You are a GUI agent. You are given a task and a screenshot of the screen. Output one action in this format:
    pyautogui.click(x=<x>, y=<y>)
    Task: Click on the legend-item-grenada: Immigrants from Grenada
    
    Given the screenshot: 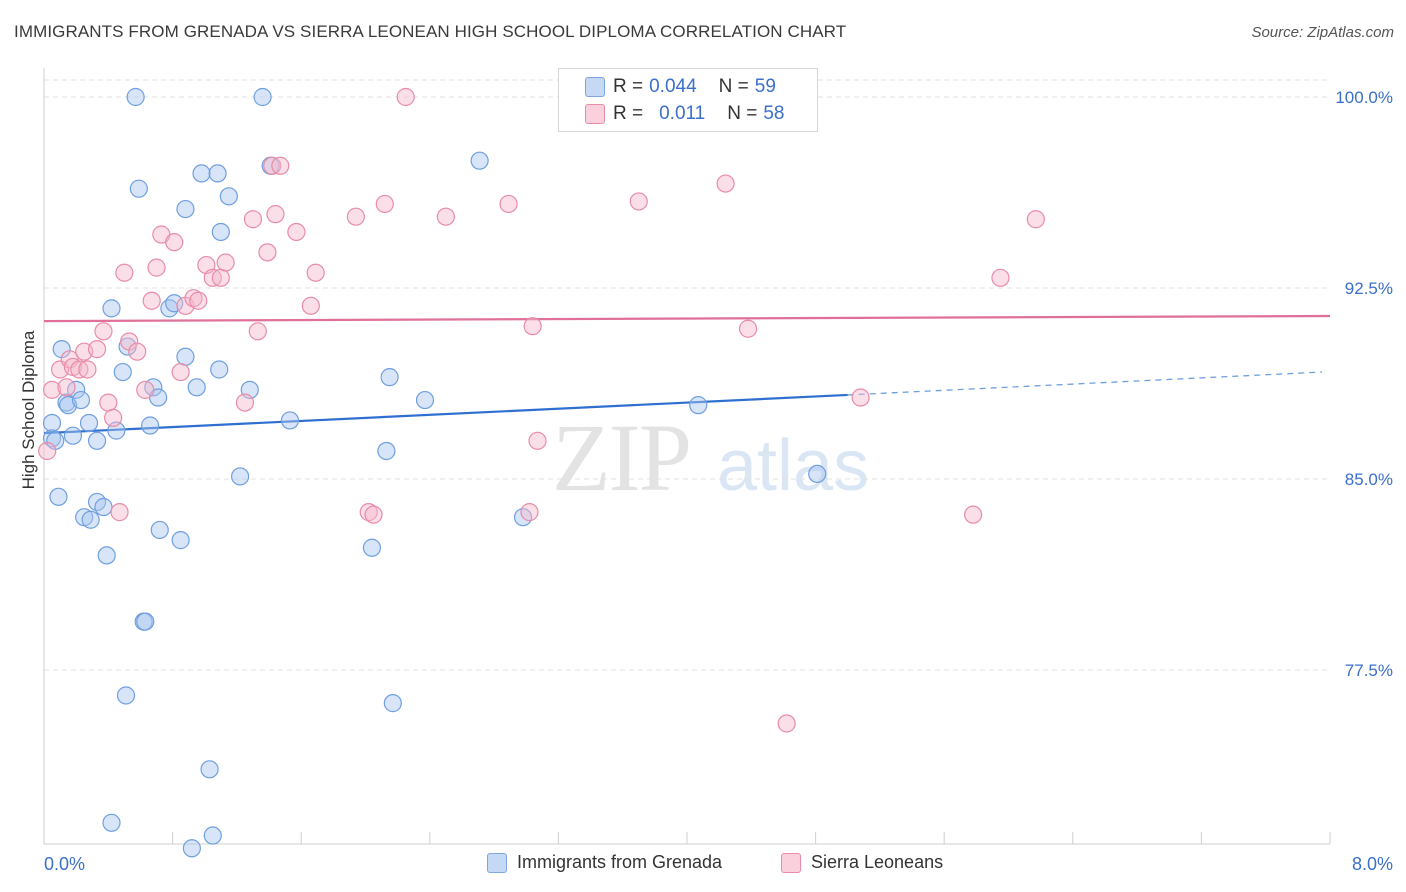 What is the action you would take?
    pyautogui.click(x=604, y=862)
    